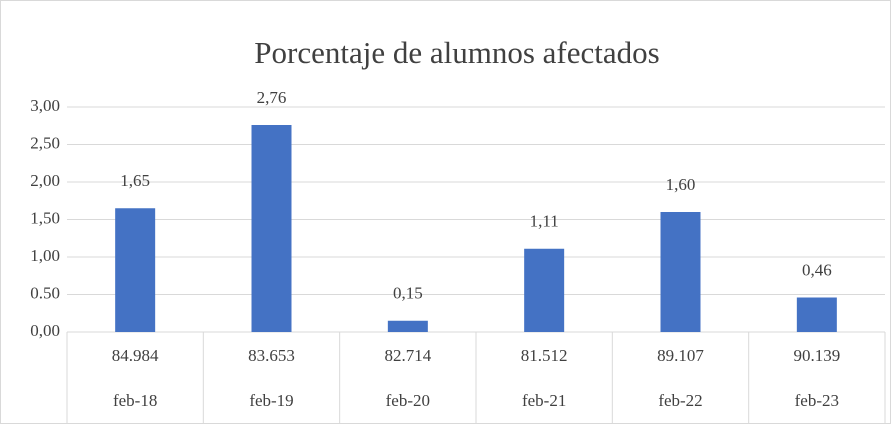 This screenshot has width=891, height=424. What do you see at coordinates (817, 400) in the screenshot?
I see `x-tick-label: feb-23` at bounding box center [817, 400].